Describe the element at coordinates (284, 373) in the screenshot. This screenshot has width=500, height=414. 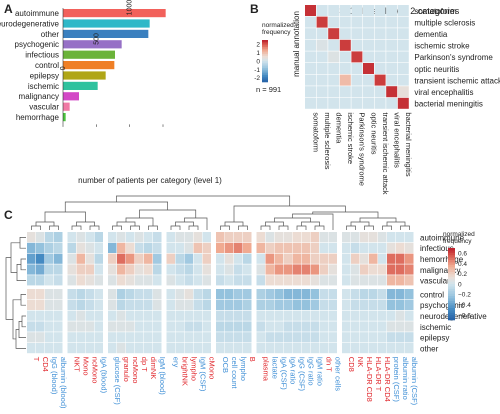
I see `heatmap-c-column-label: IgA (CSF)` at that location.